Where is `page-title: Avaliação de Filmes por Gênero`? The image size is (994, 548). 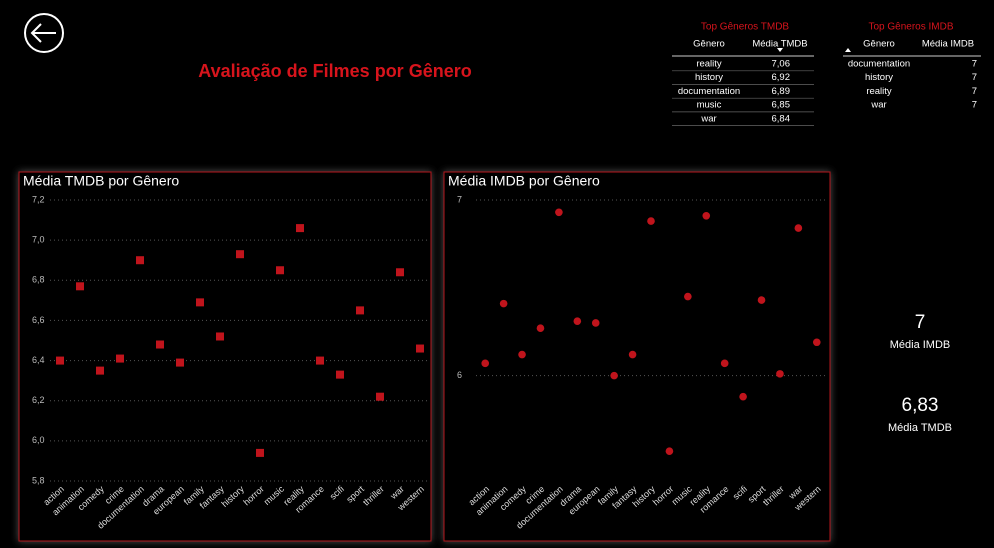 page-title: Avaliação de Filmes por Gênero is located at coordinates (334, 71).